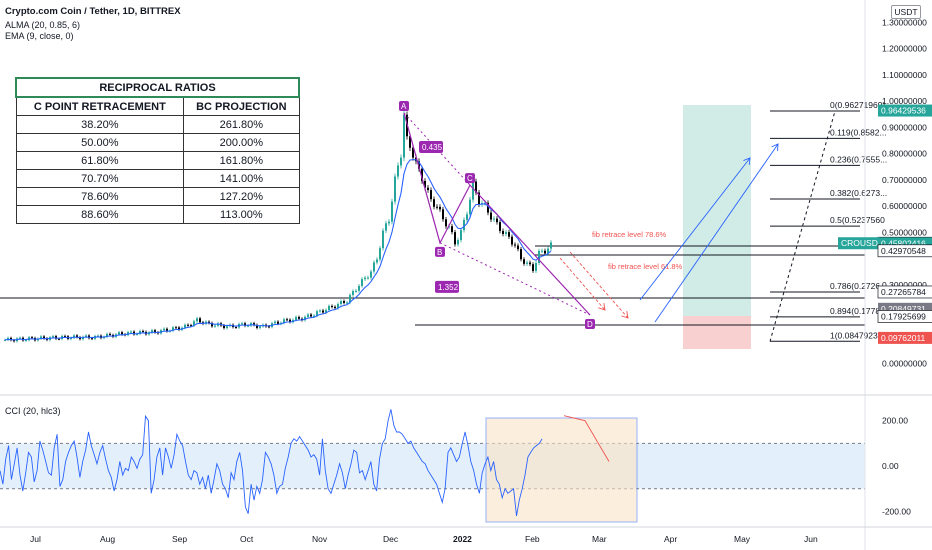 The width and height of the screenshot is (932, 550). I want to click on table-row: 50.00% 200.00%, so click(157, 142).